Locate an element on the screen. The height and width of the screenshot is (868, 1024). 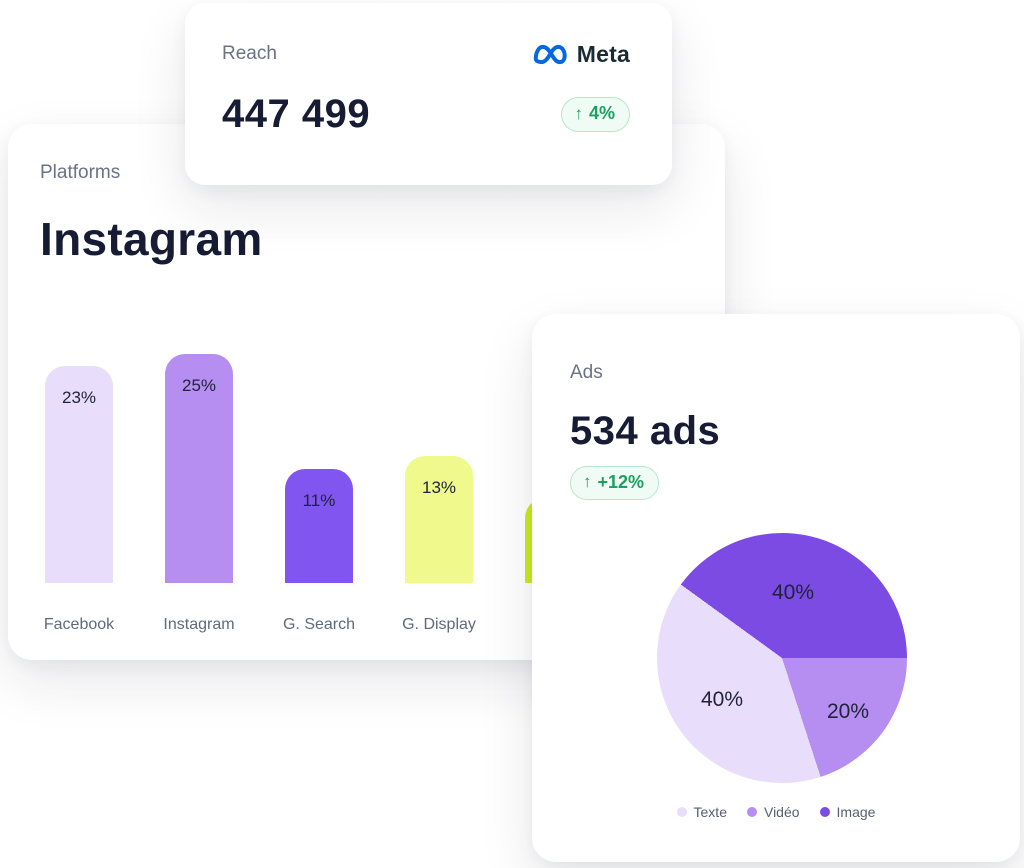
legend-label: Vidéo is located at coordinates (781, 812).